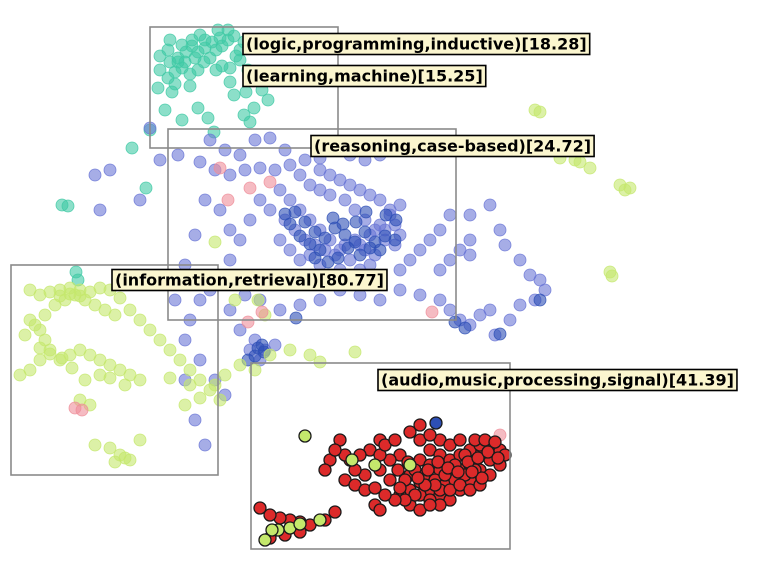 The width and height of the screenshot is (781, 561). I want to click on series-darkblue, so click(394, 286).